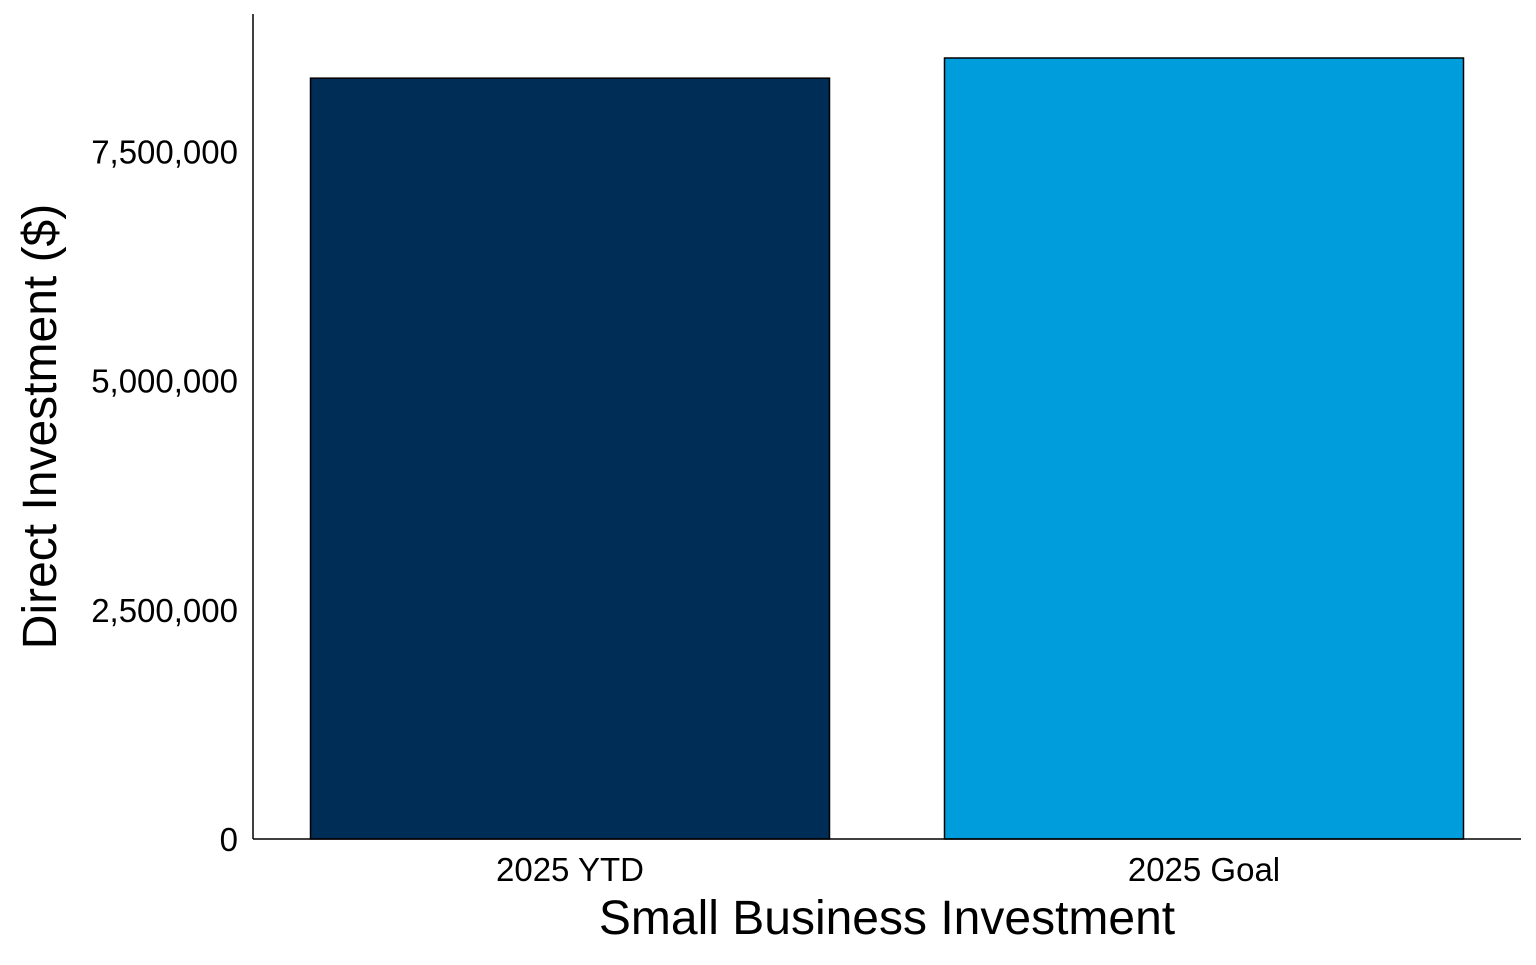 The height and width of the screenshot is (965, 1536). I want to click on x-tick-labels: 2025 YTD 2025 Goal, so click(888, 869).